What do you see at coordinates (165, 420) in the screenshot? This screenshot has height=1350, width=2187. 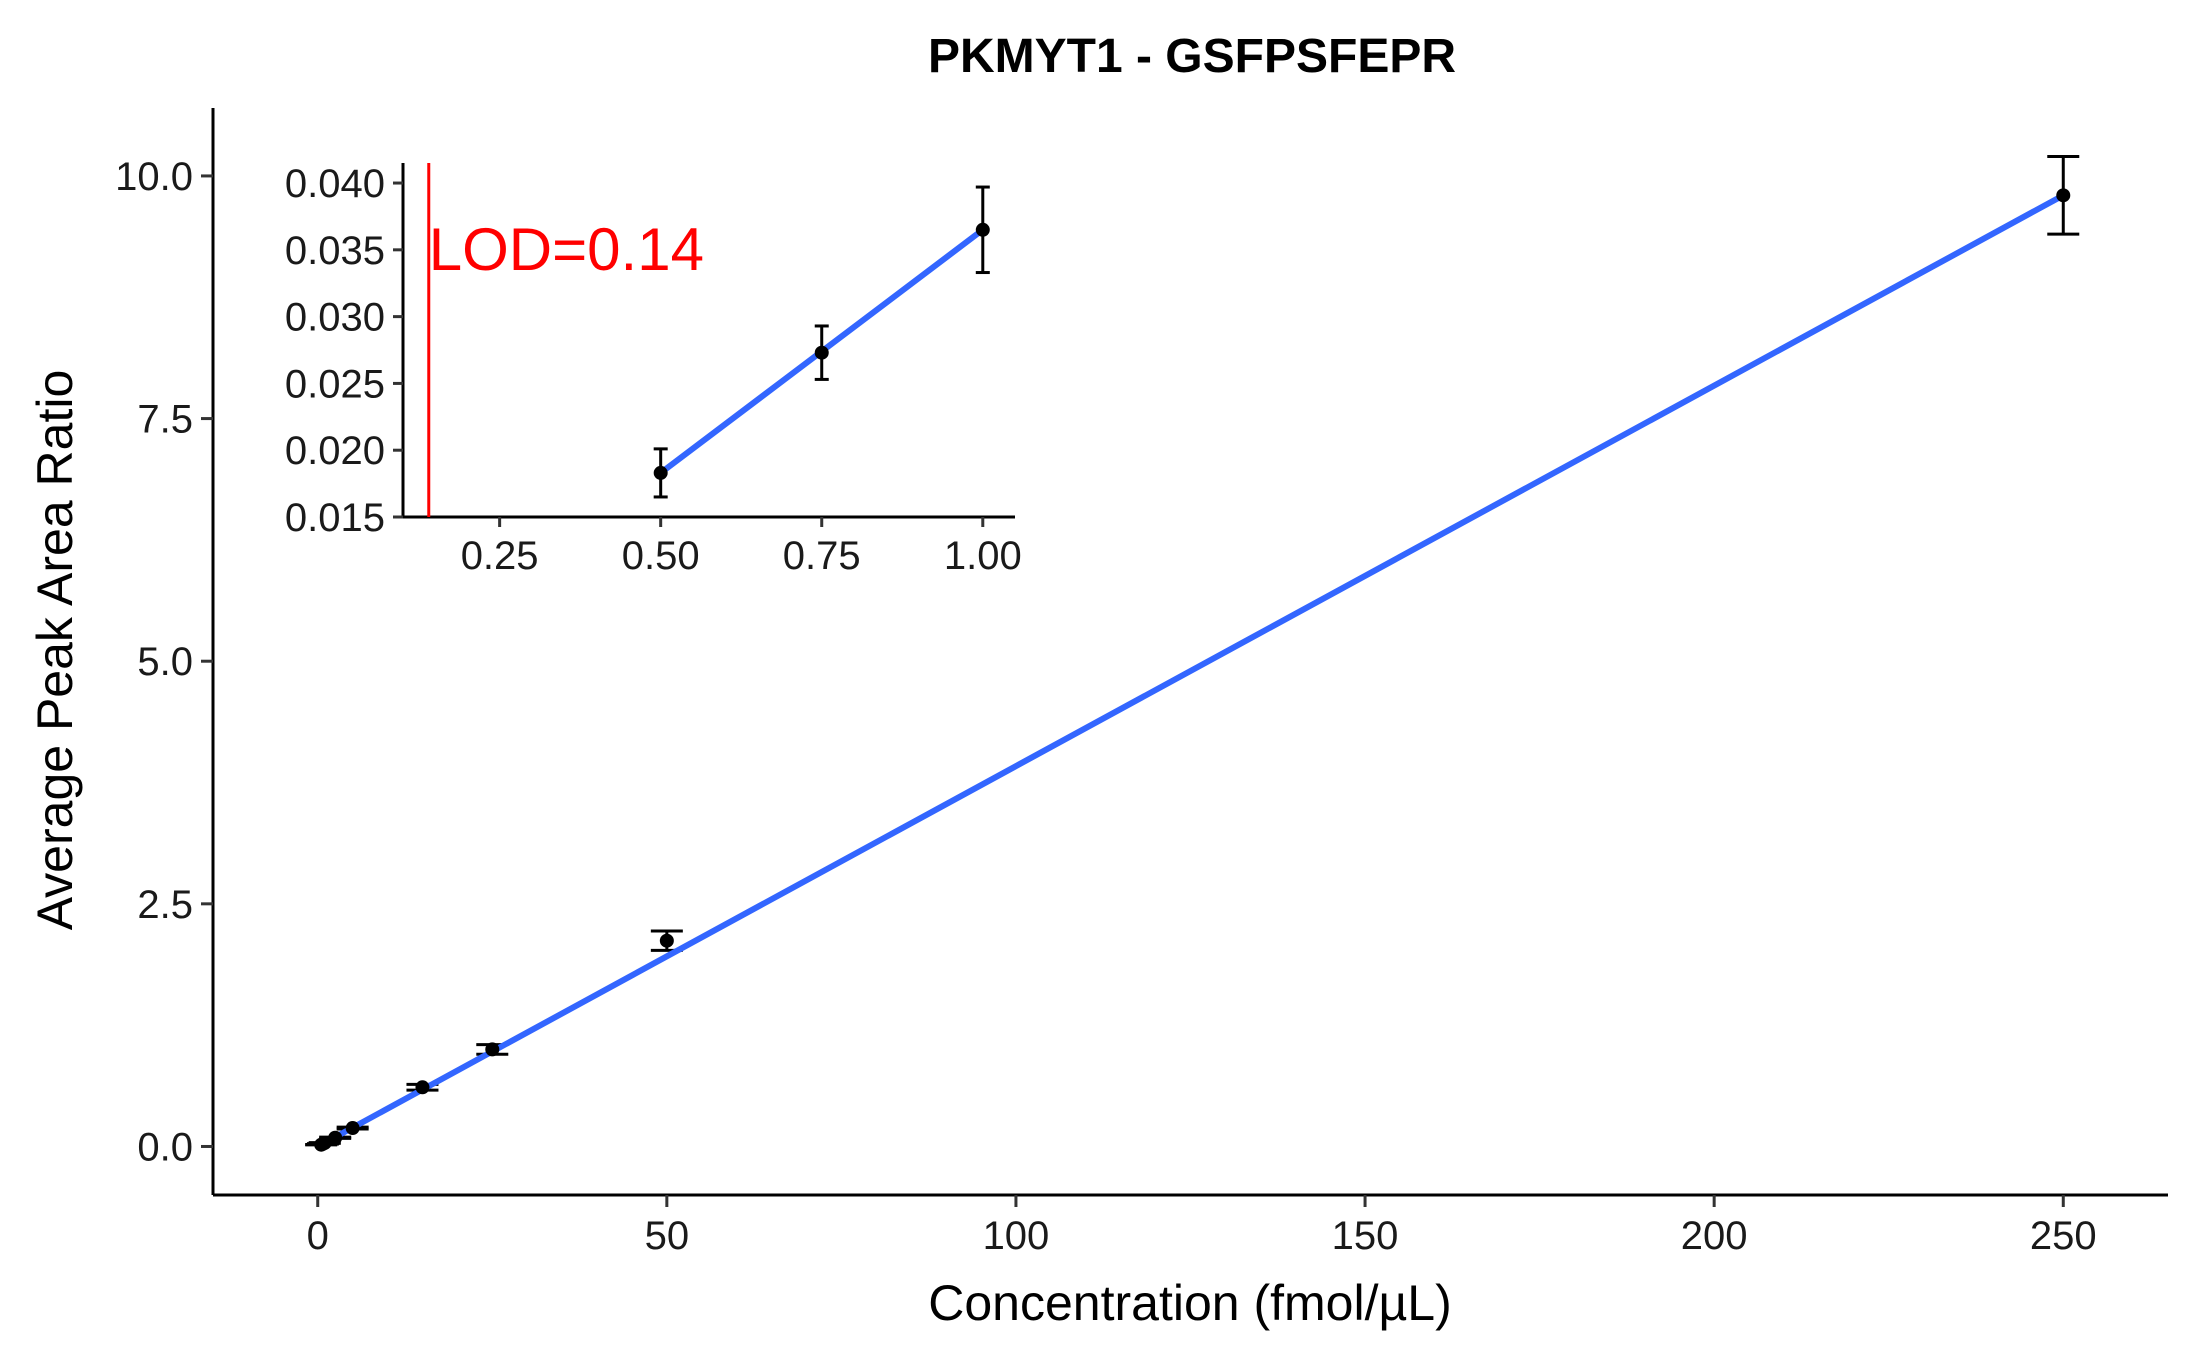 I see `main-y-tick-label: 7.5` at bounding box center [165, 420].